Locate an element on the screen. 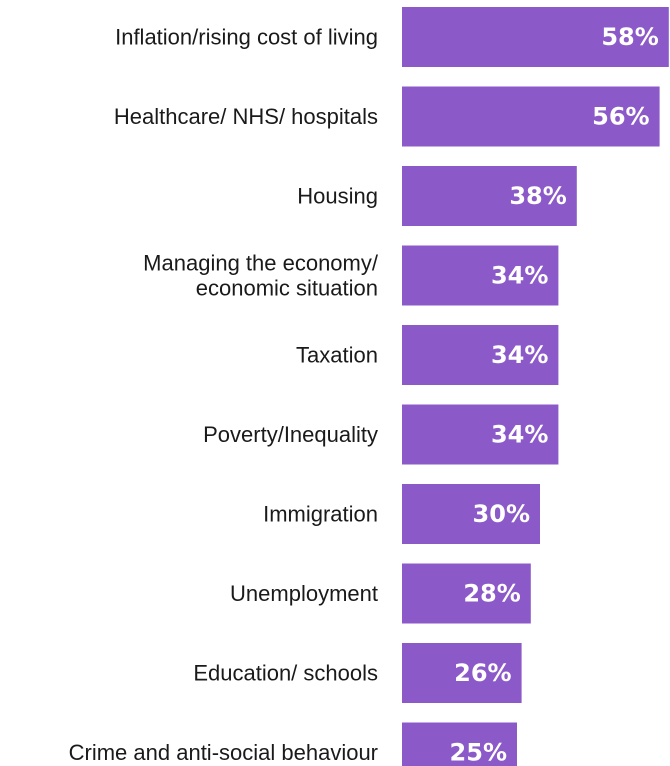 The width and height of the screenshot is (670, 766). value-label: 38% is located at coordinates (537, 196).